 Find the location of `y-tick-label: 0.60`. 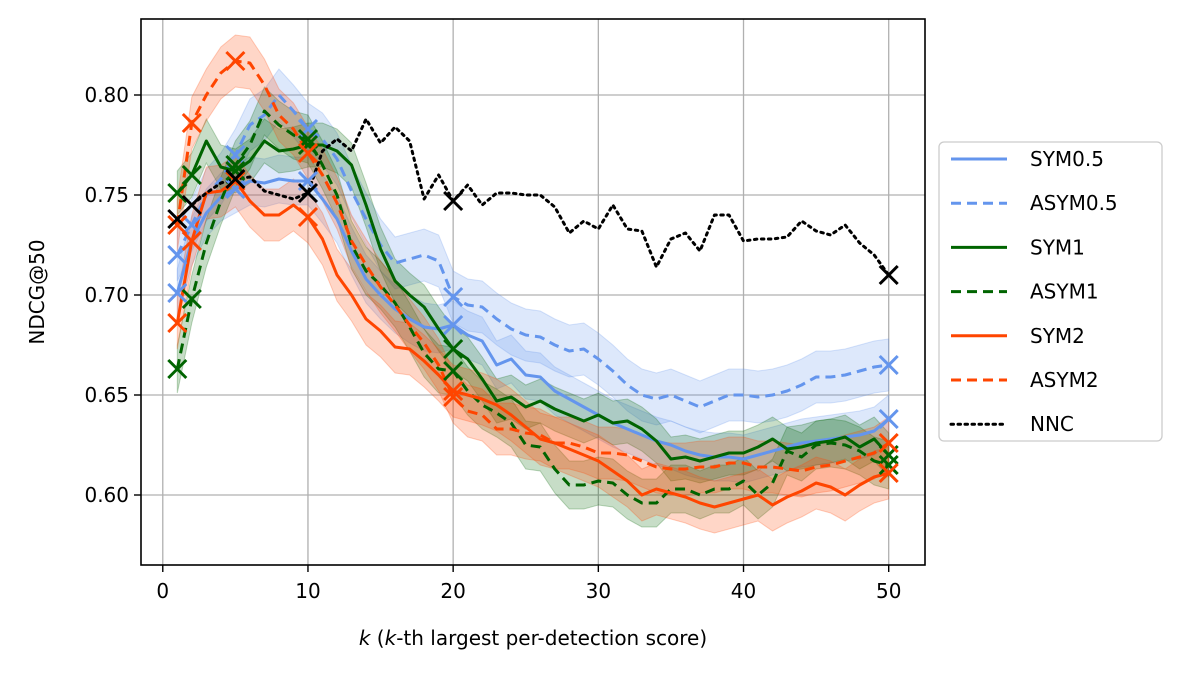

y-tick-label: 0.60 is located at coordinates (106, 495).